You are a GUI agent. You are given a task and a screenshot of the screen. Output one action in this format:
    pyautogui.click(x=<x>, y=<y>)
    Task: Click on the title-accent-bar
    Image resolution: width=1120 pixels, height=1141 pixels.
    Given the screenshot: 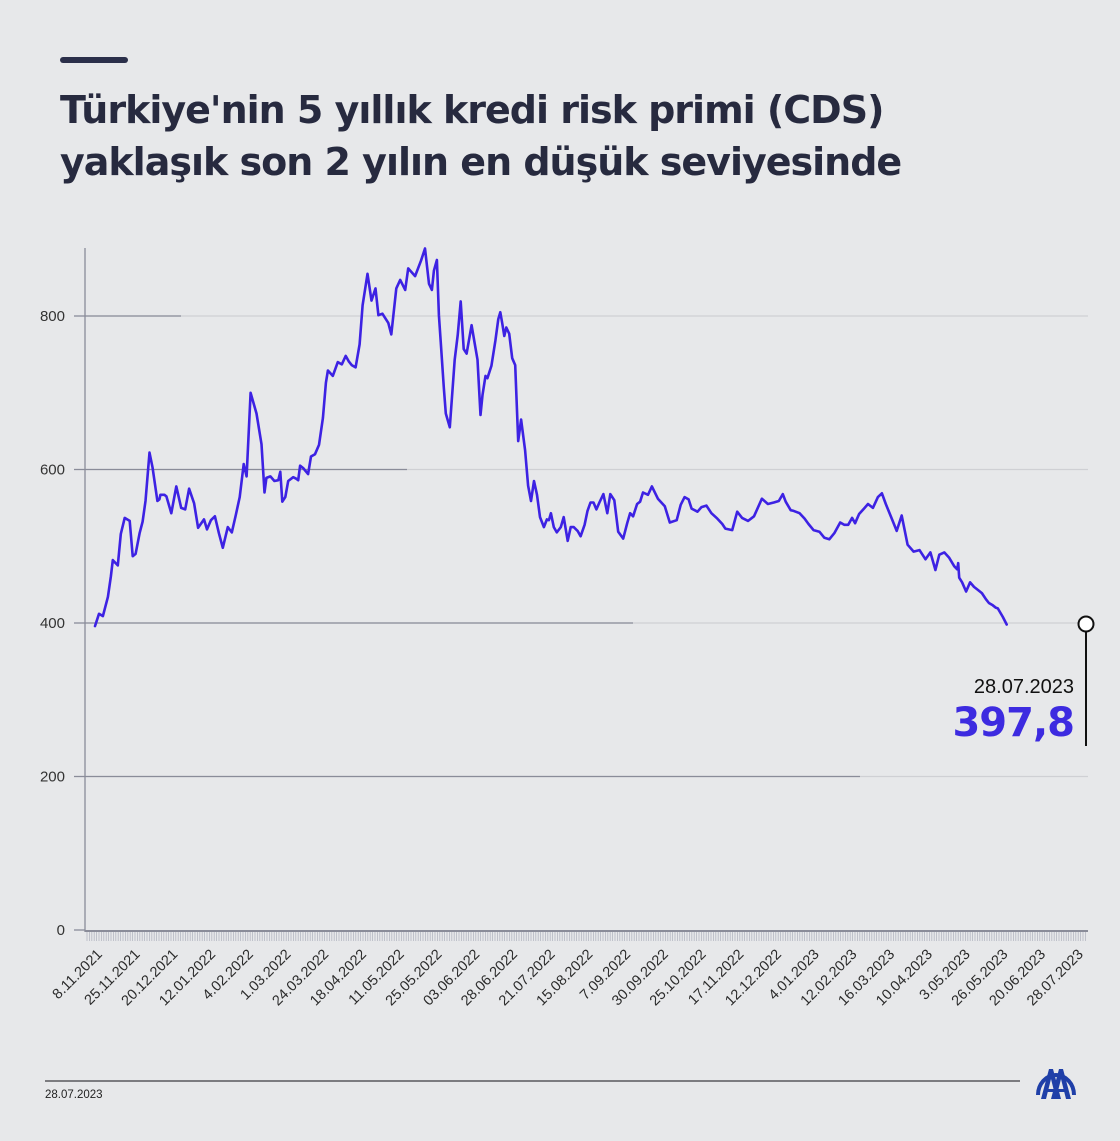 What is the action you would take?
    pyautogui.click(x=94, y=60)
    